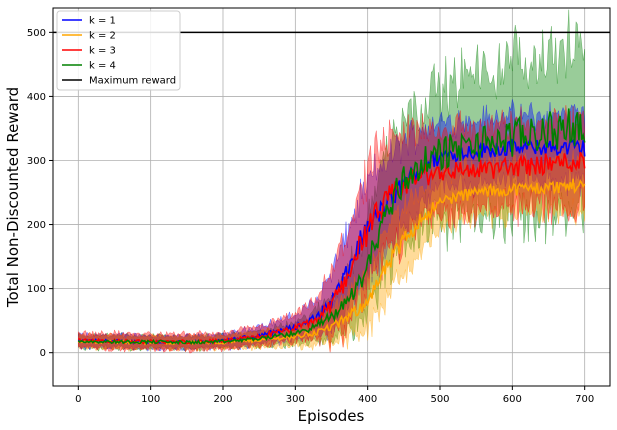  I want to click on x-tick-label: 100, so click(150, 399).